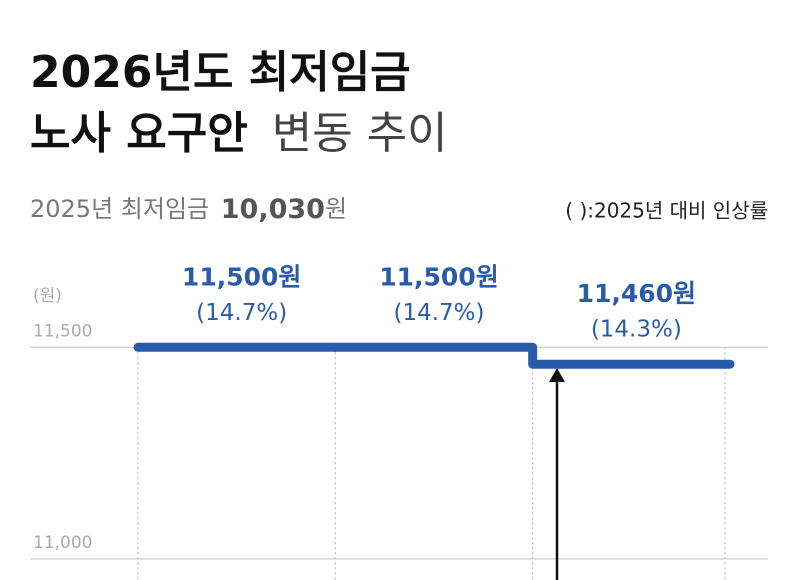 The width and height of the screenshot is (800, 580). What do you see at coordinates (62, 331) in the screenshot?
I see `y-tick-label: 11,500` at bounding box center [62, 331].